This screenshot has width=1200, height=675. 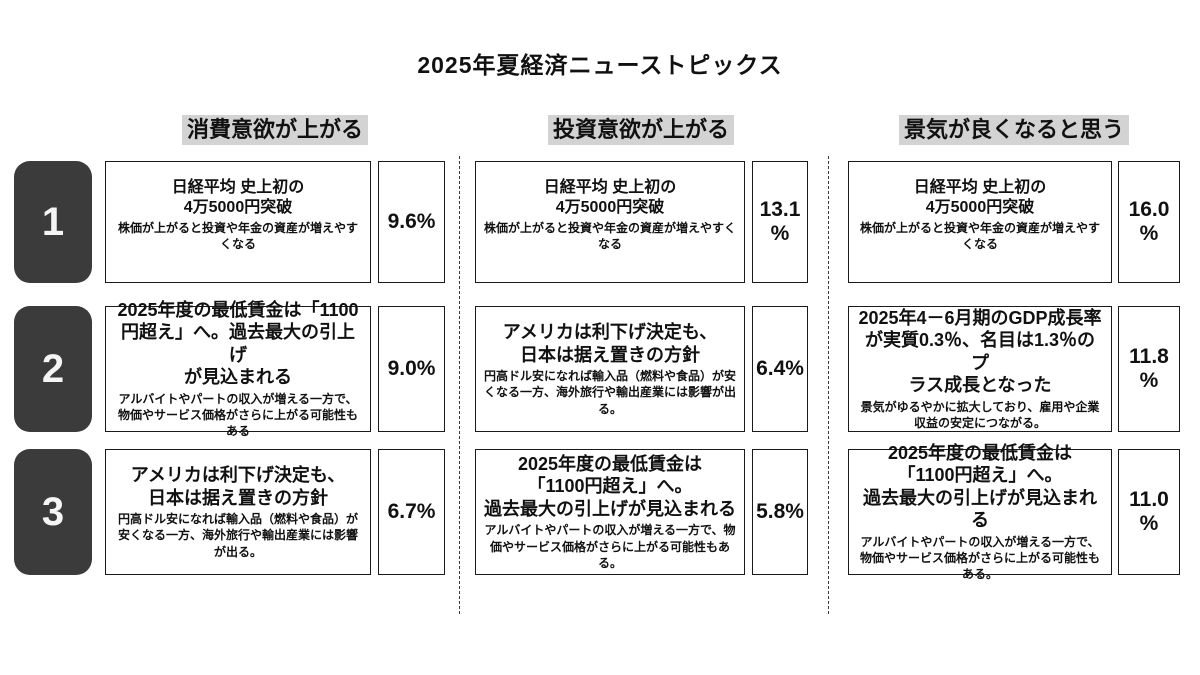 What do you see at coordinates (411, 512) in the screenshot?
I see `percent-value: 6.7%` at bounding box center [411, 512].